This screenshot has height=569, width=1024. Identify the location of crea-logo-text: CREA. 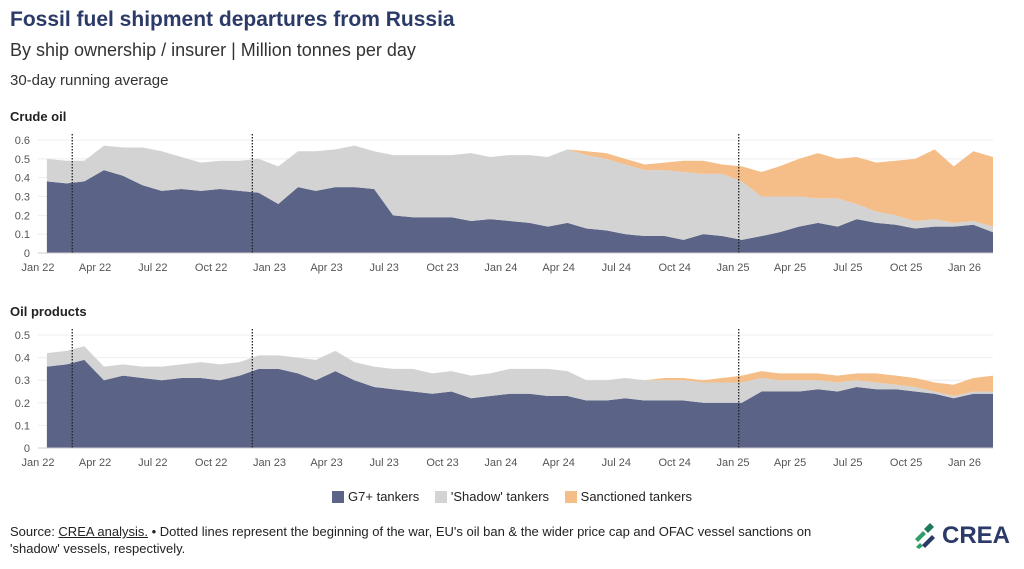
(975, 535).